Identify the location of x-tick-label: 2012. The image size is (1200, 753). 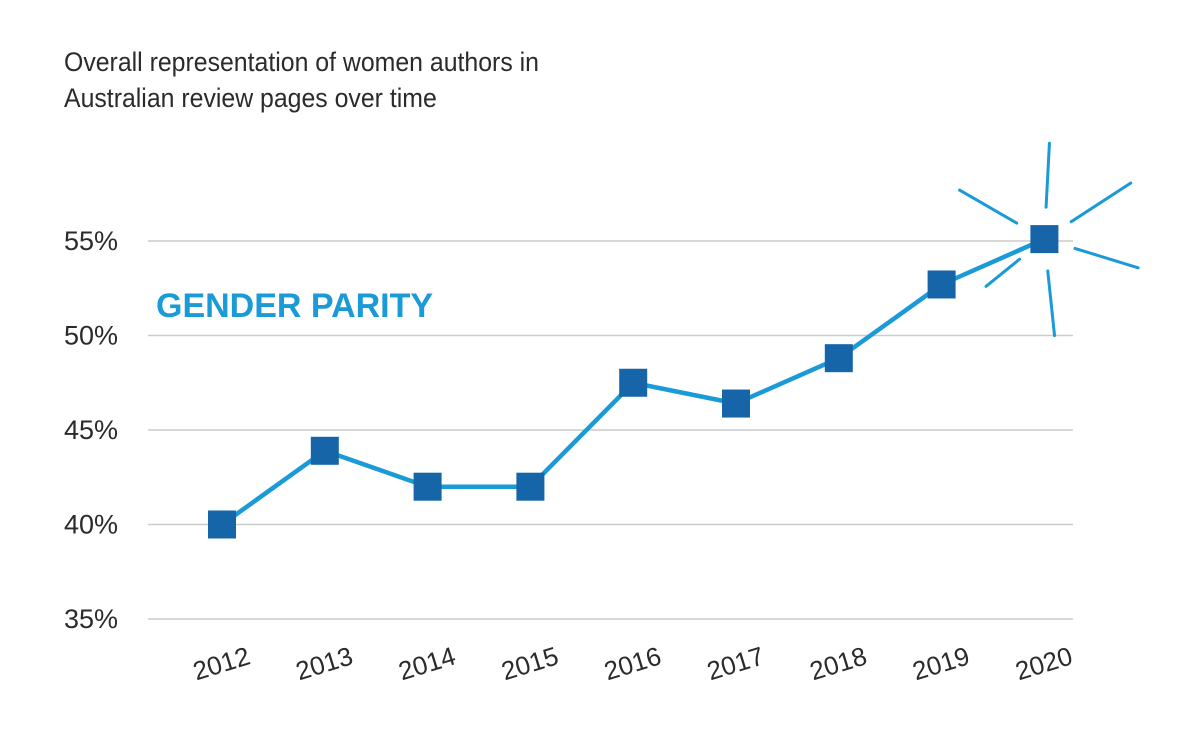
(221, 664).